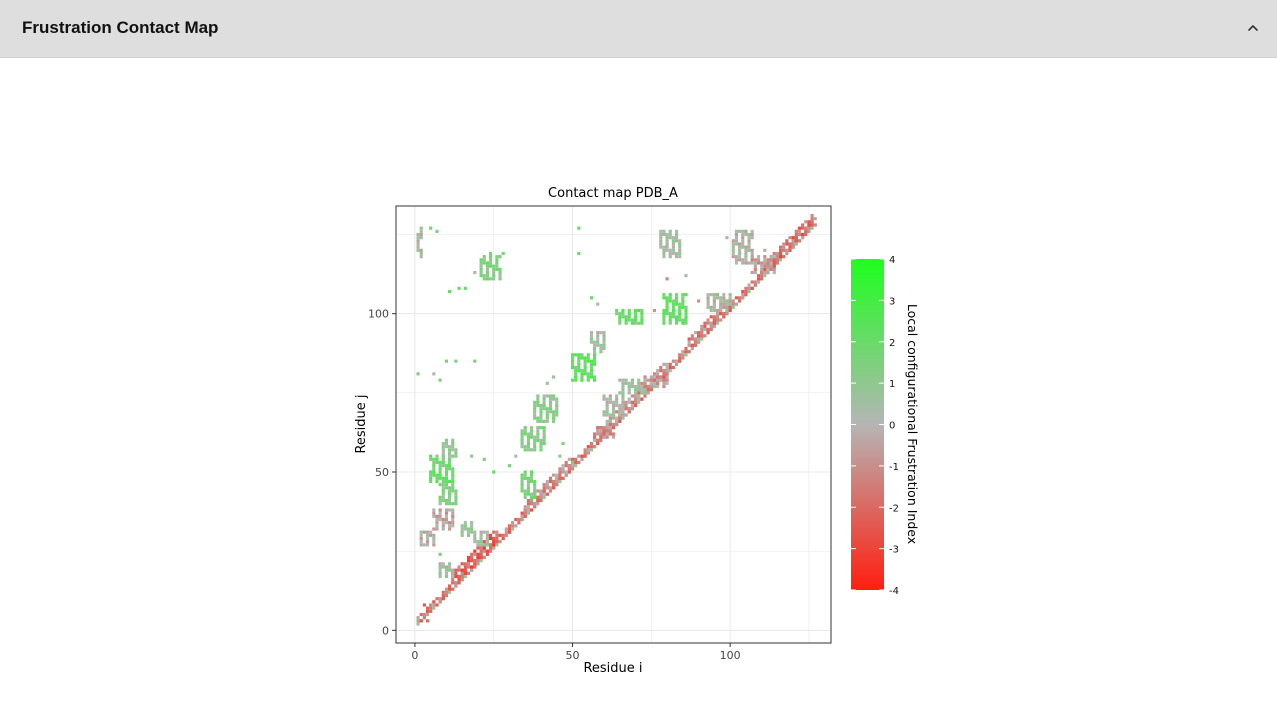 The width and height of the screenshot is (1277, 704). Describe the element at coordinates (1253, 27) in the screenshot. I see `chevron-up-icon` at that location.